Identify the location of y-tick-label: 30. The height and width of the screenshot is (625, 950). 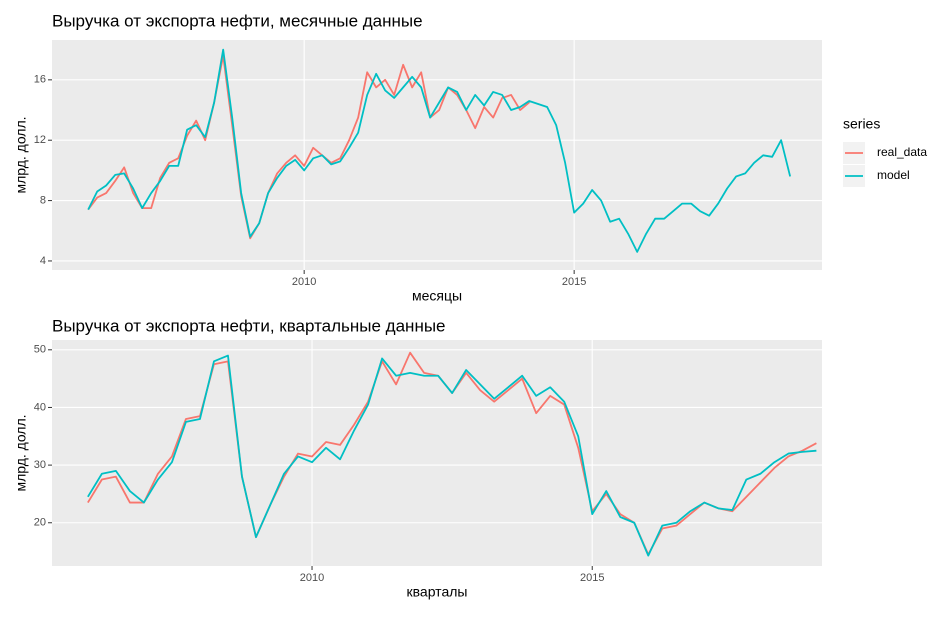
(40, 465).